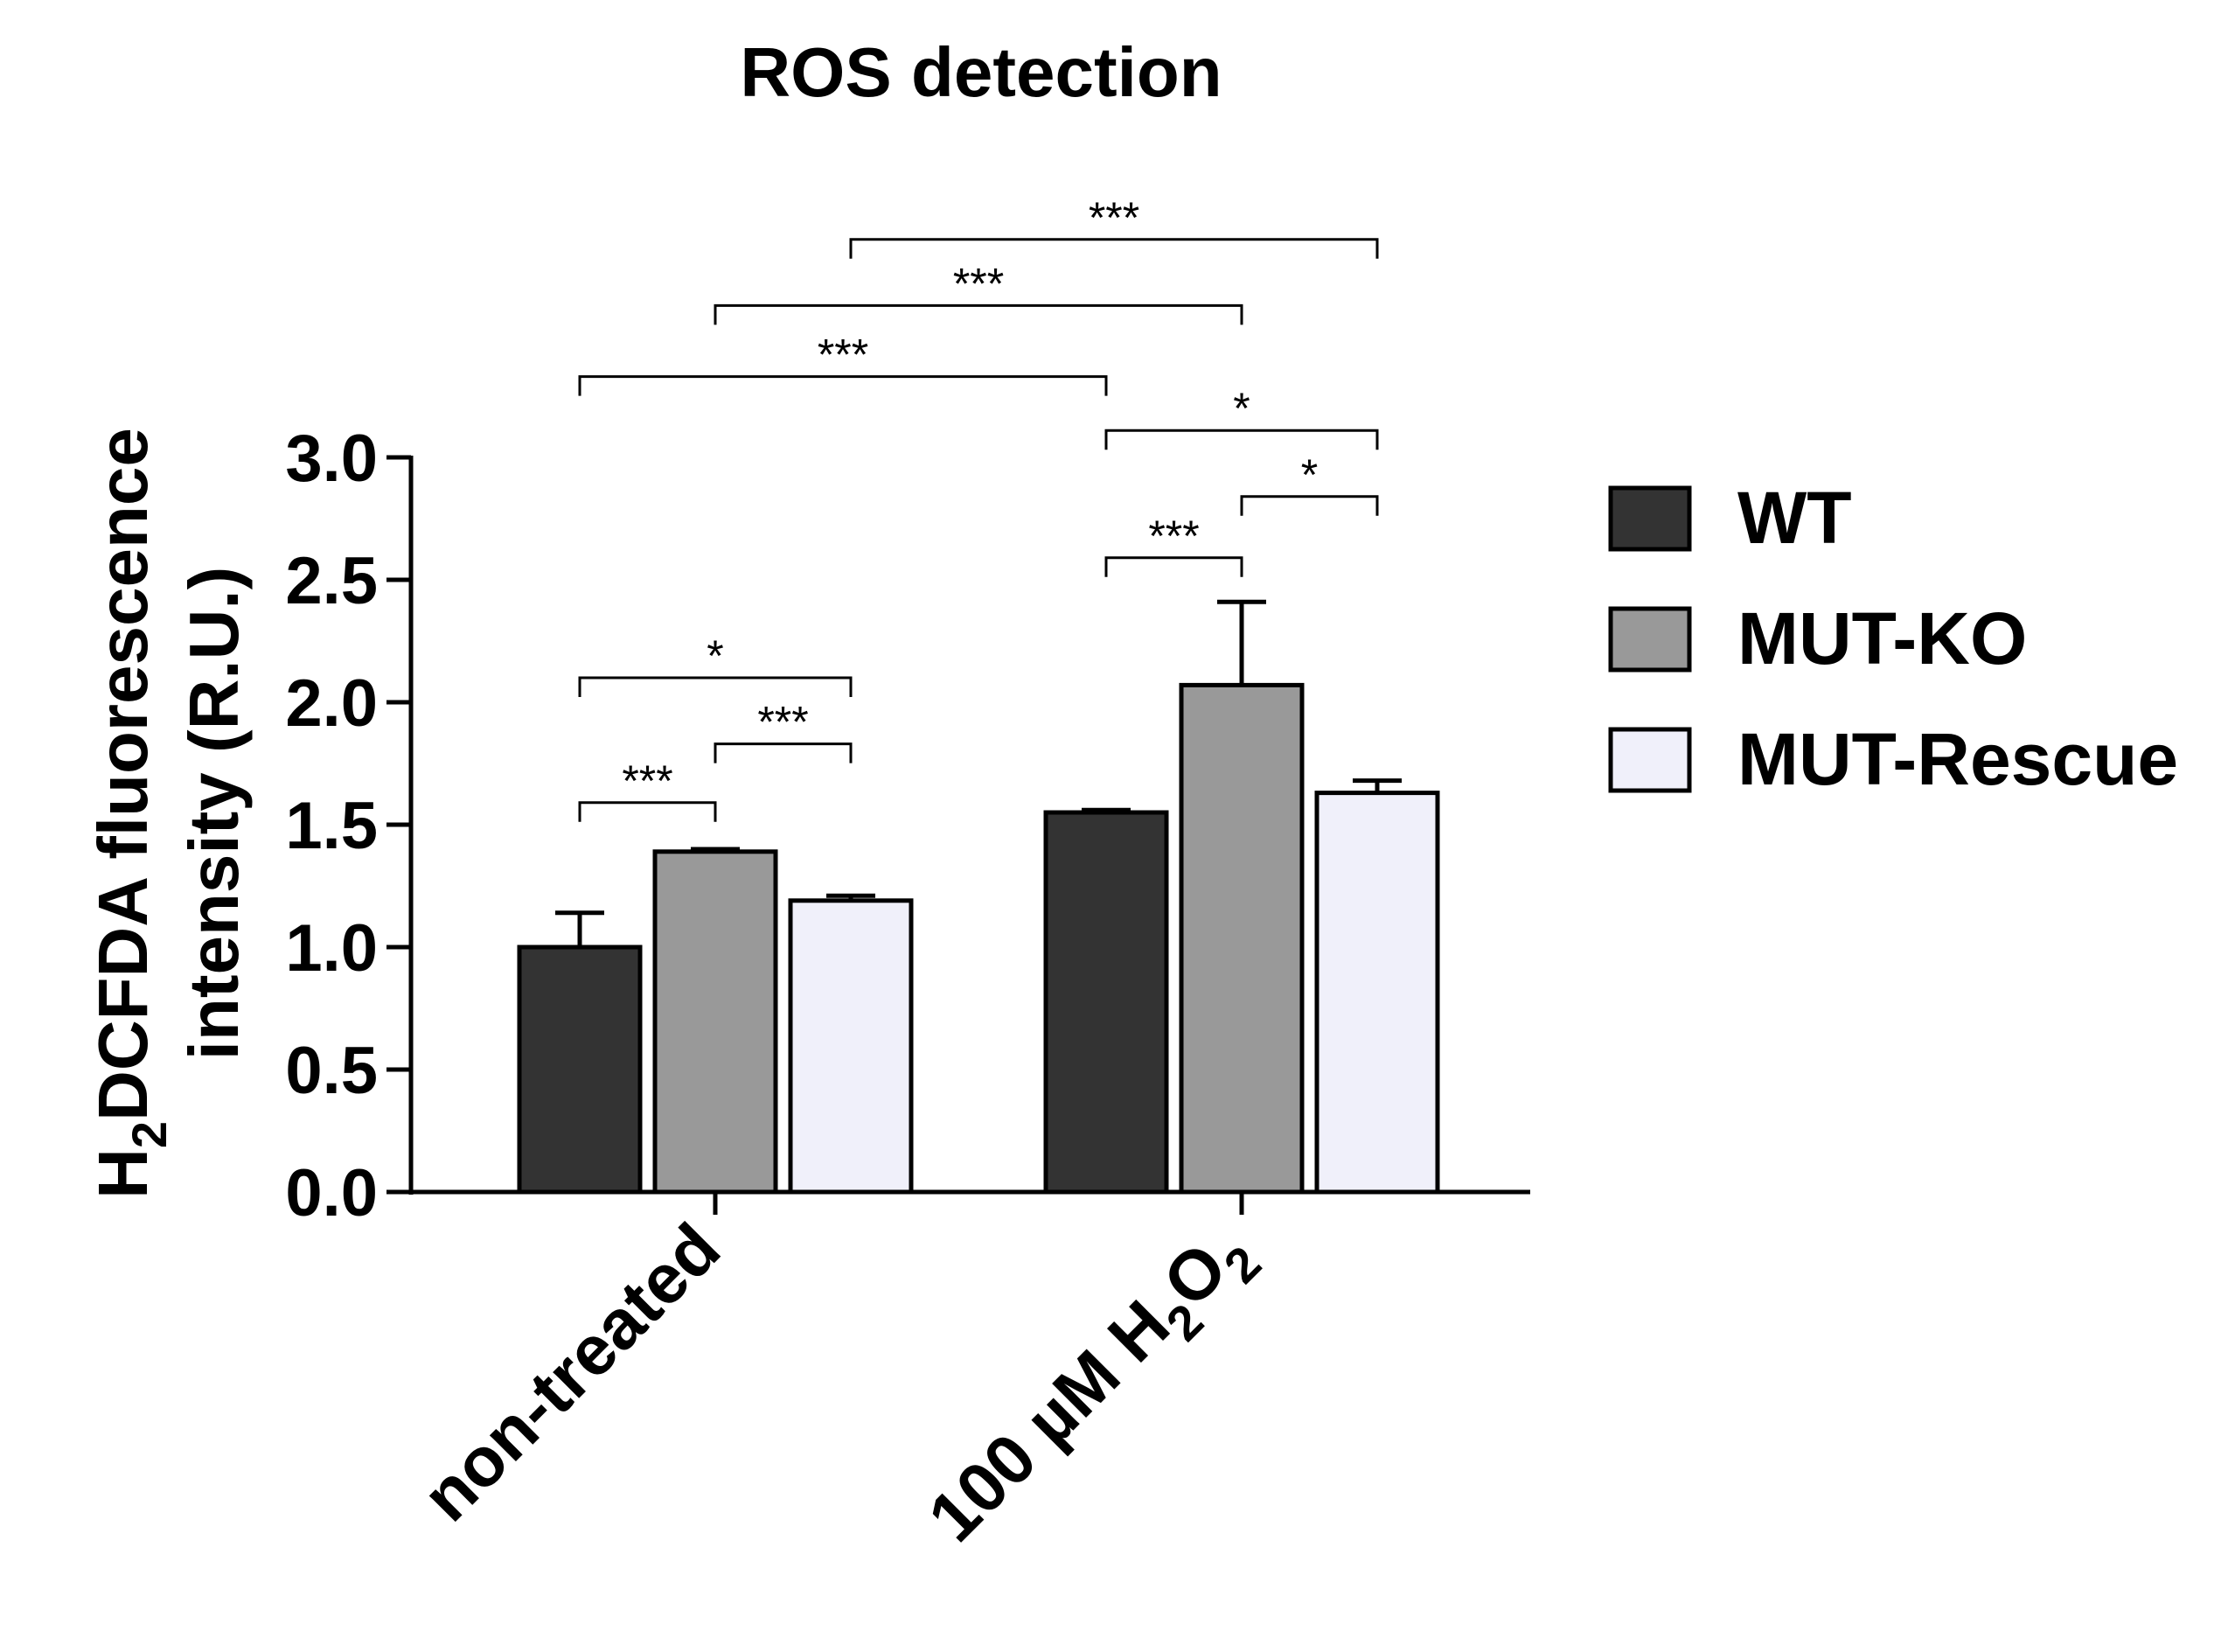 The width and height of the screenshot is (2235, 1652). What do you see at coordinates (839, 1387) in the screenshot?
I see `x-tick-labels: non-treated 100 µM H2O2` at bounding box center [839, 1387].